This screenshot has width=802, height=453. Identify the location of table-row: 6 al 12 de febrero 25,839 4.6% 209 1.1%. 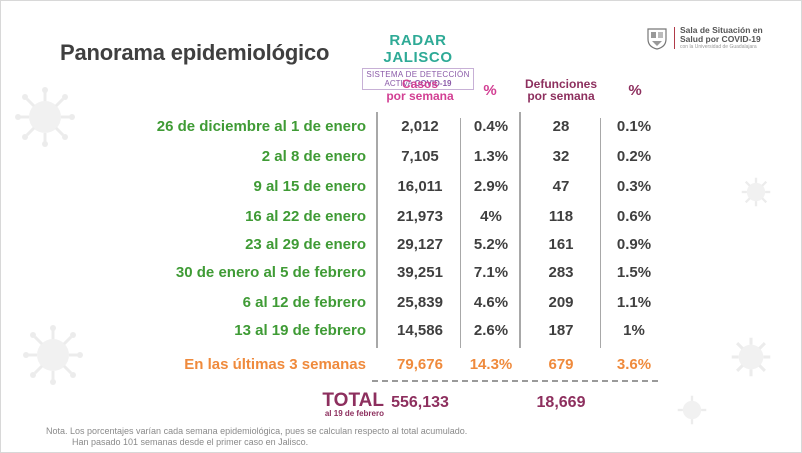
(401, 303).